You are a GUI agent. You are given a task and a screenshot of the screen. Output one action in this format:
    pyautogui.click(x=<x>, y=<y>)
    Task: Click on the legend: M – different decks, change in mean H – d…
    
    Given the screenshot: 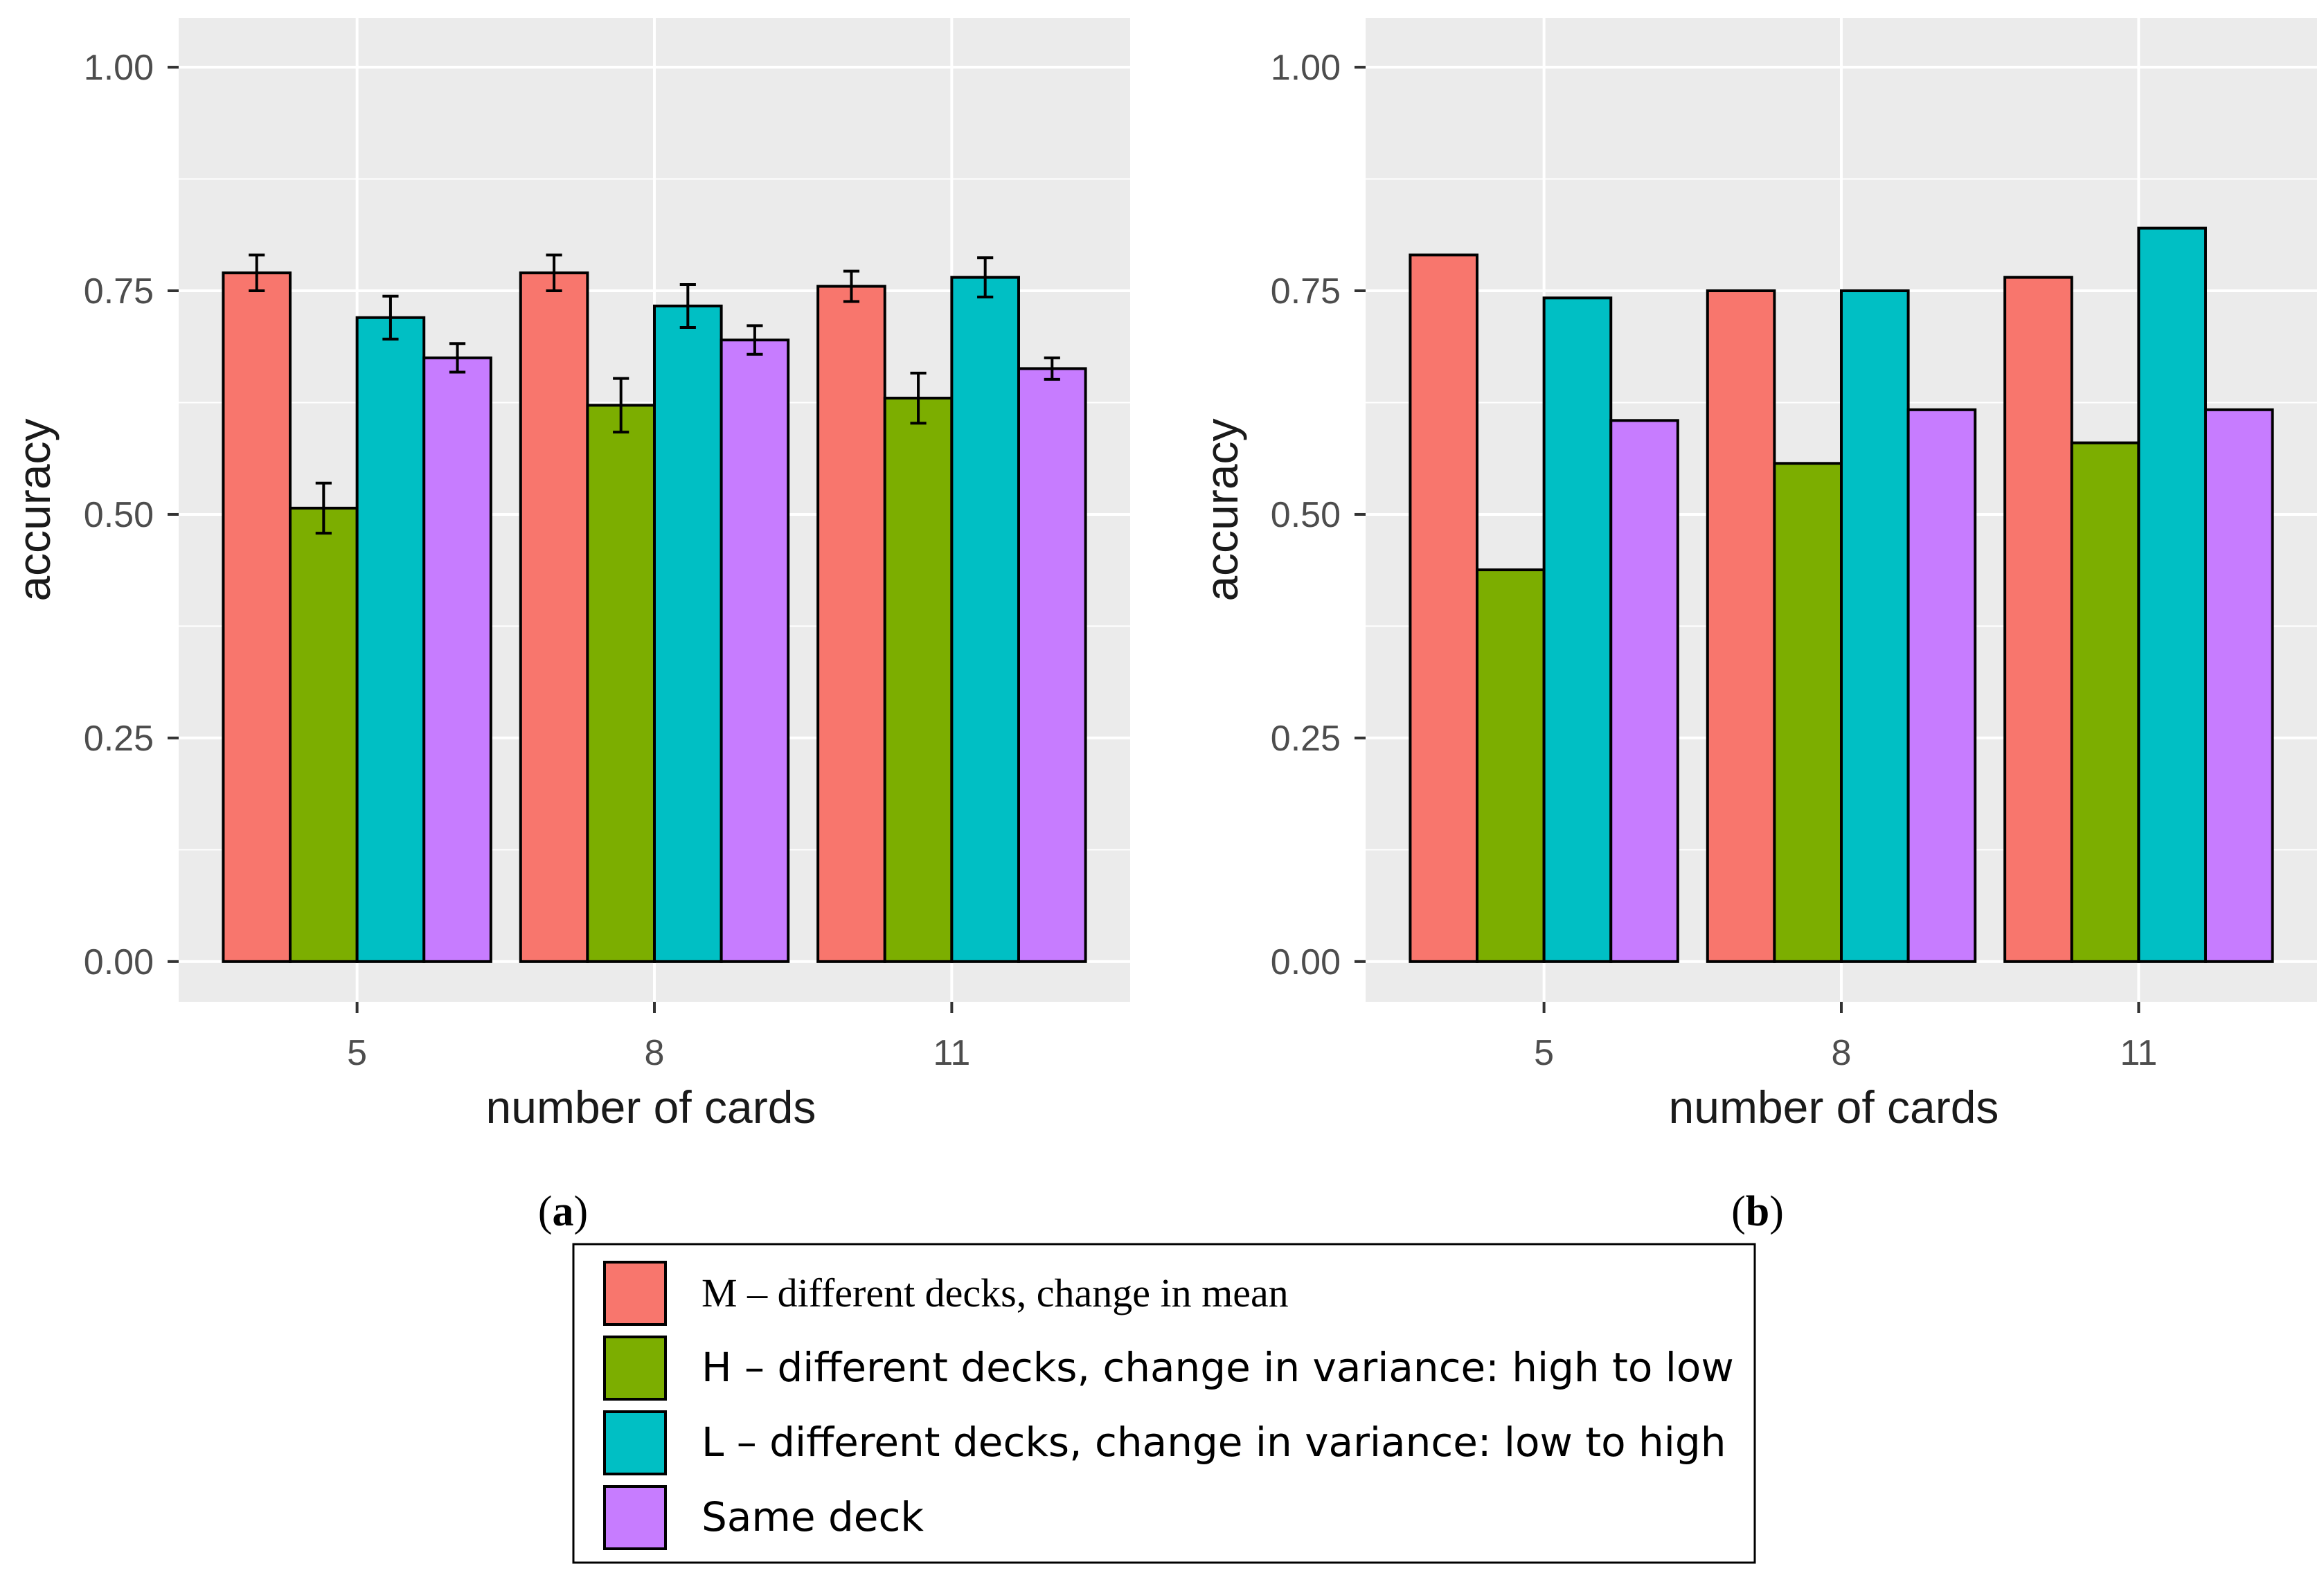 What is the action you would take?
    pyautogui.click(x=1164, y=1403)
    